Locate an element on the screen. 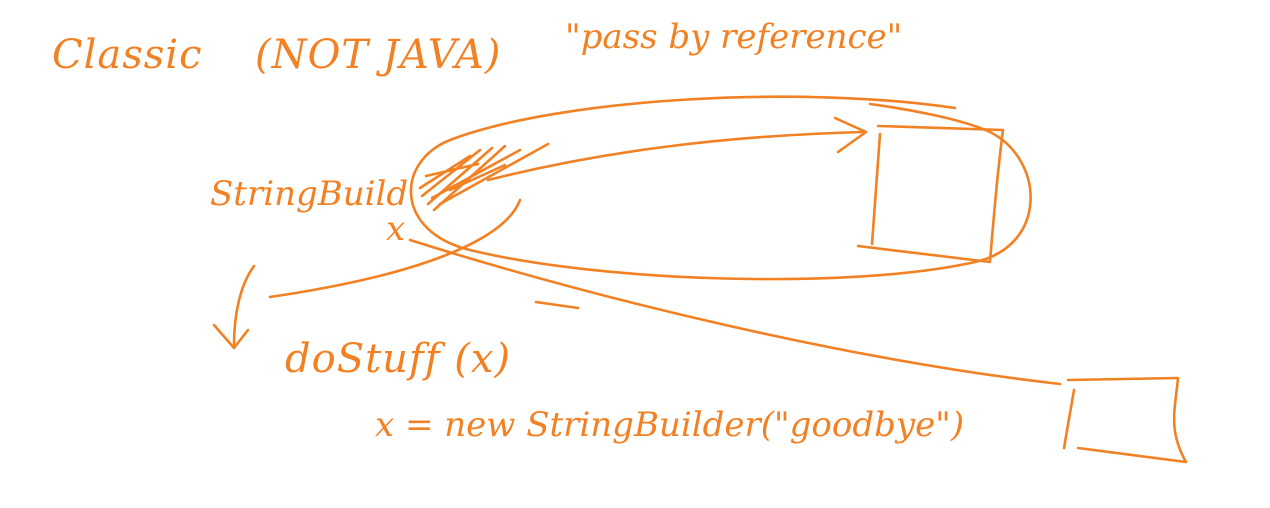 This screenshot has height=508, width=1270. variable-name-label: x is located at coordinates (395, 229).